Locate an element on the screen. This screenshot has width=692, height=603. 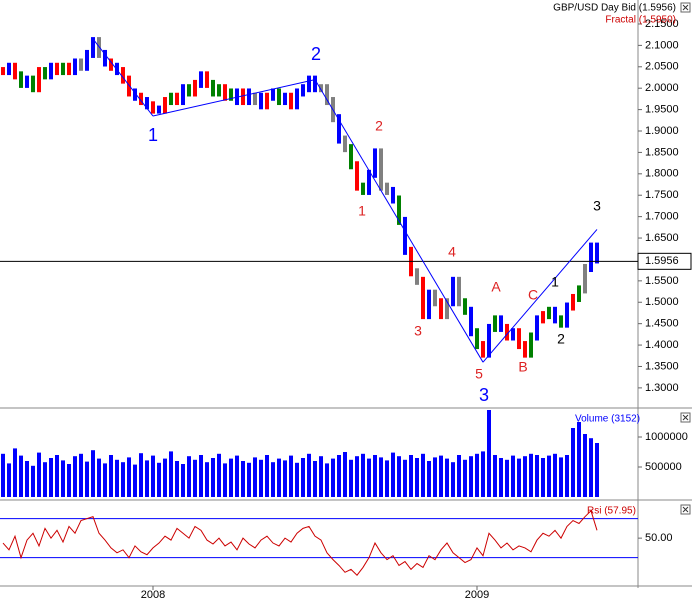
last-price-box is located at coordinates (664, 261).